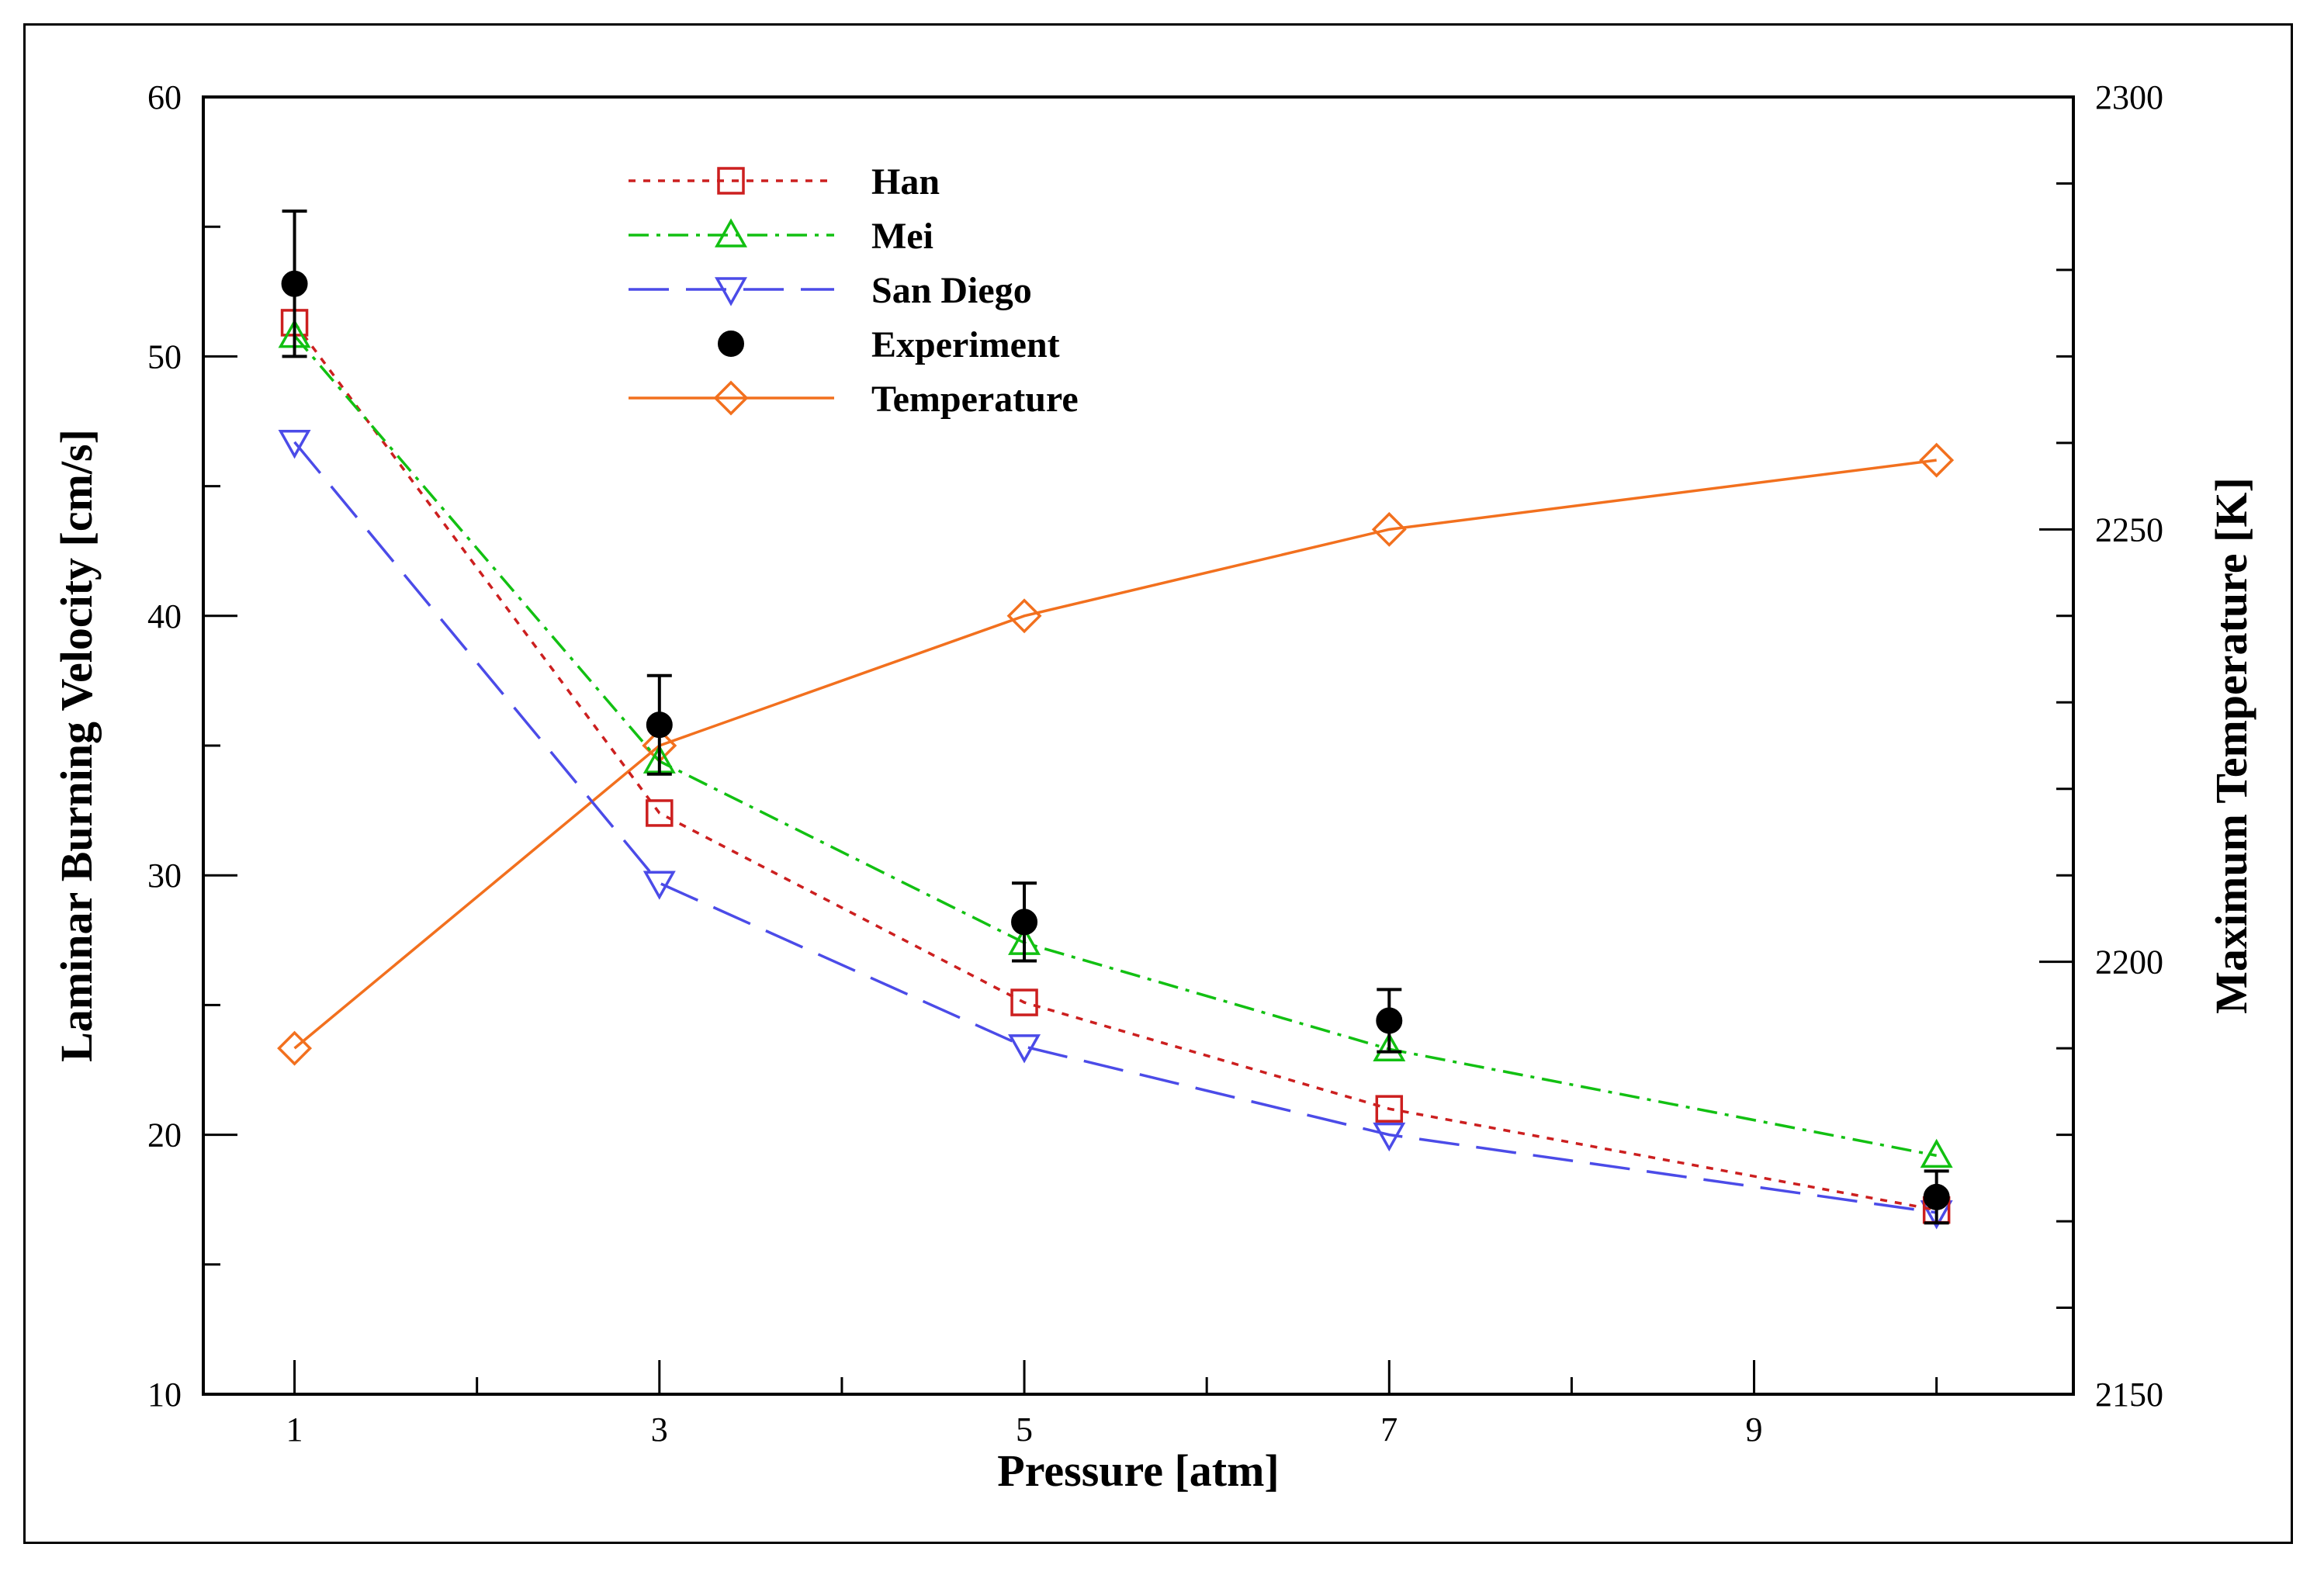 Image resolution: width=2324 pixels, height=1575 pixels. Describe the element at coordinates (164, 616) in the screenshot. I see `y-tick-label: 40` at that location.